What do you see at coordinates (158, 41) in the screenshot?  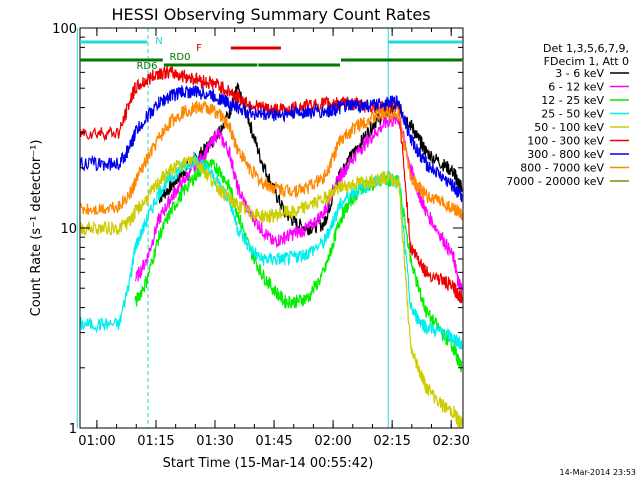 I see `night-label: N` at bounding box center [158, 41].